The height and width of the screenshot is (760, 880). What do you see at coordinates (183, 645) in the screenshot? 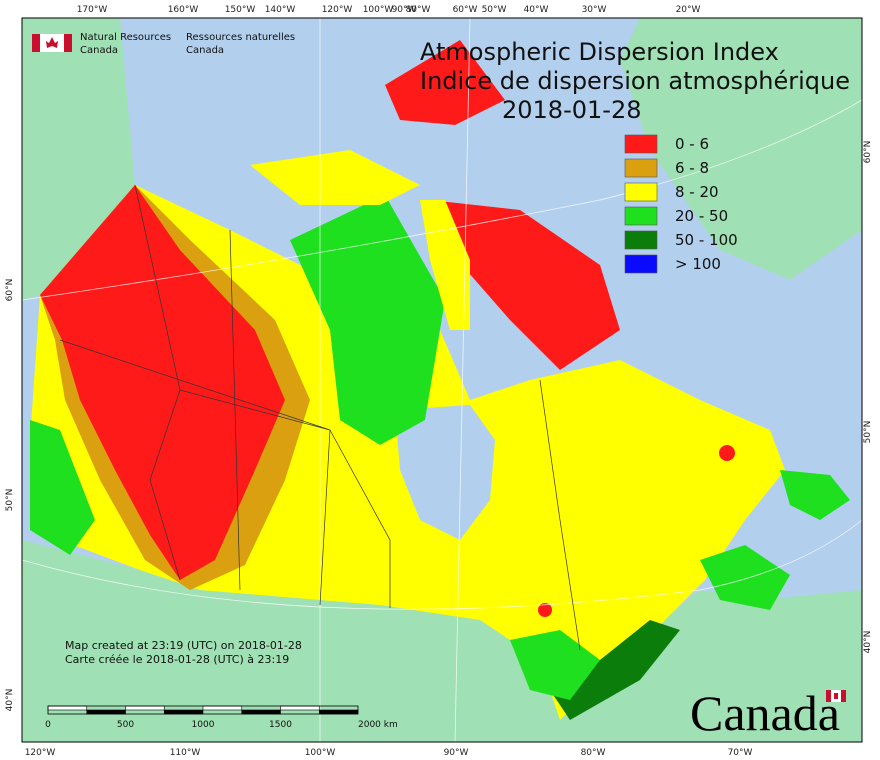
I see `map-note: Map created at 23:19 (UTC) on 2018-01-28` at bounding box center [183, 645].